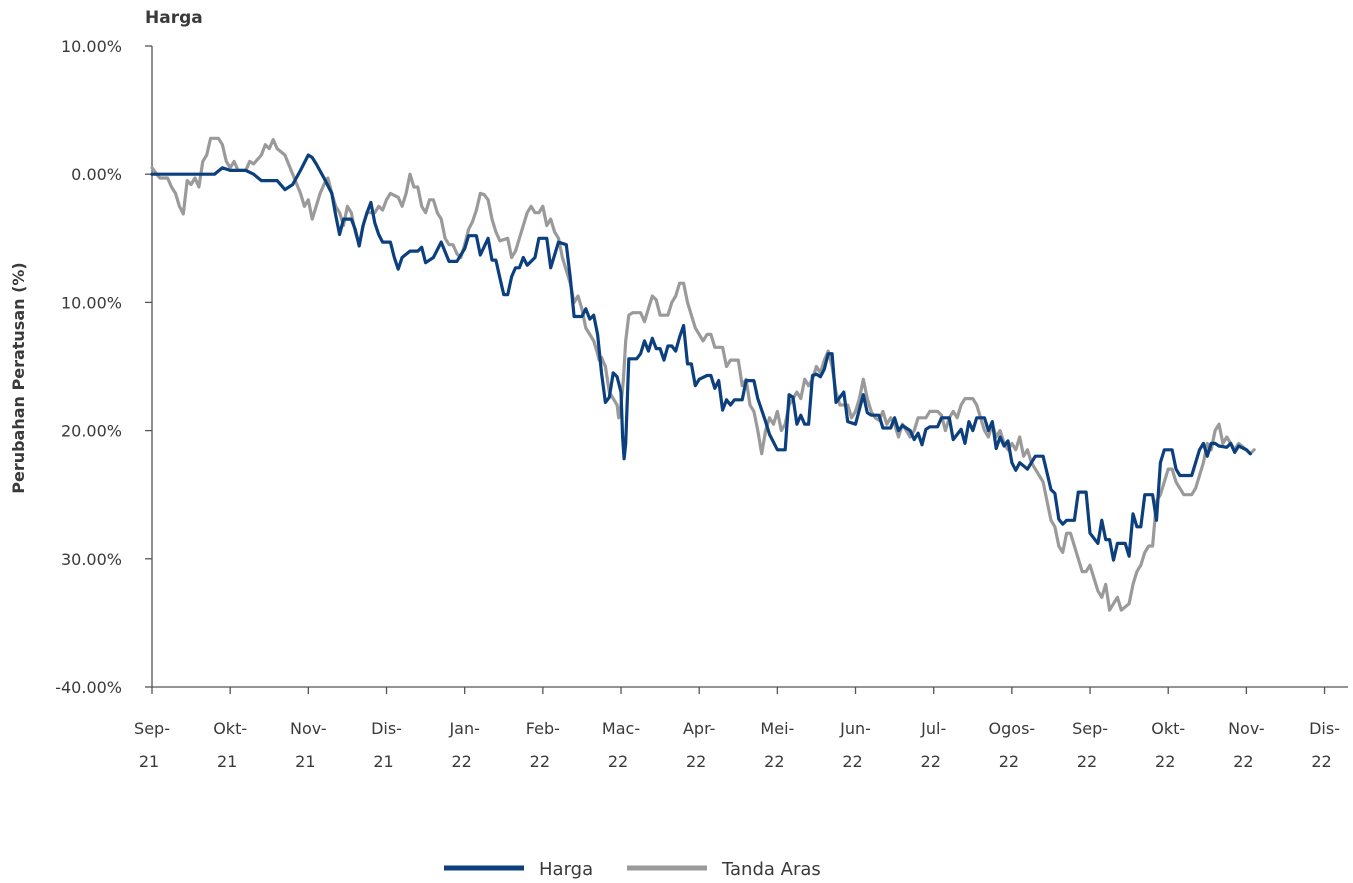 The height and width of the screenshot is (883, 1353). Describe the element at coordinates (463, 728) in the screenshot. I see `x-tick-label: Jan-` at that location.